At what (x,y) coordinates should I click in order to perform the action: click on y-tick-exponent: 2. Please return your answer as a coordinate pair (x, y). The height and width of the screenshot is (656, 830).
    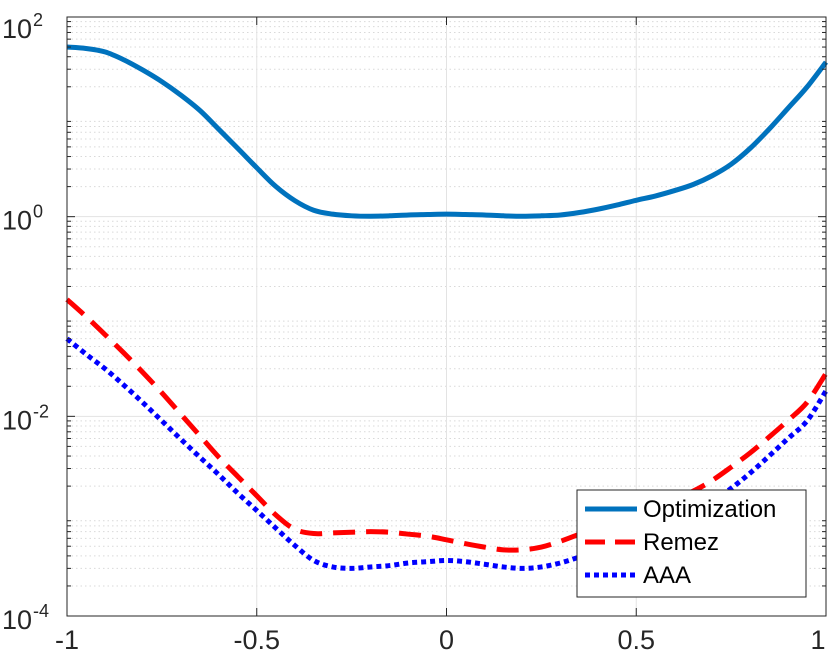
    Looking at the image, I should click on (38, 20).